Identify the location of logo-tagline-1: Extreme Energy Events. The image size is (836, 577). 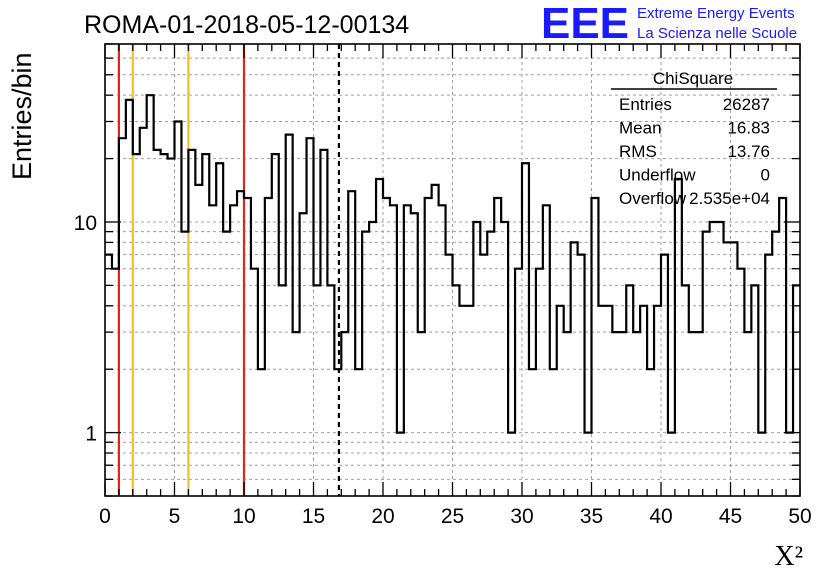
(716, 13).